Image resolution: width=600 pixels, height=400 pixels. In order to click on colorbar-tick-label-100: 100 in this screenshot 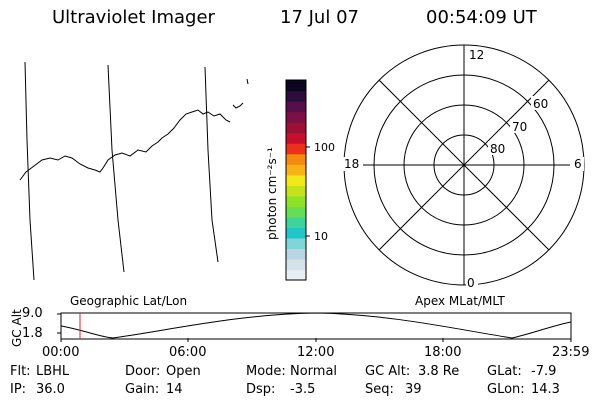, I will do `click(324, 147)`.